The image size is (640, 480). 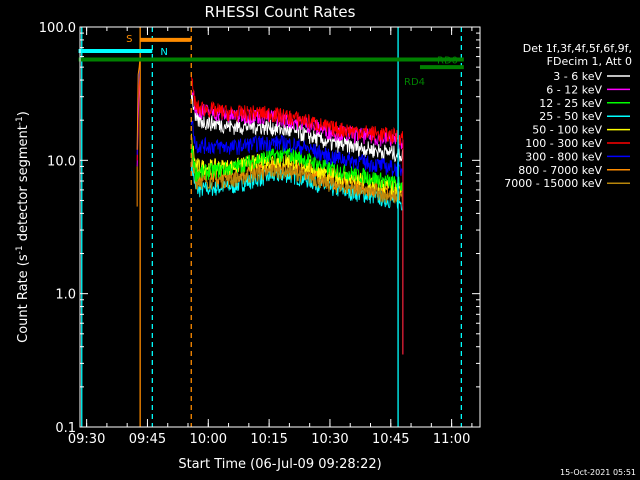 I want to click on y-tick-label: 10.0, so click(x=61, y=161).